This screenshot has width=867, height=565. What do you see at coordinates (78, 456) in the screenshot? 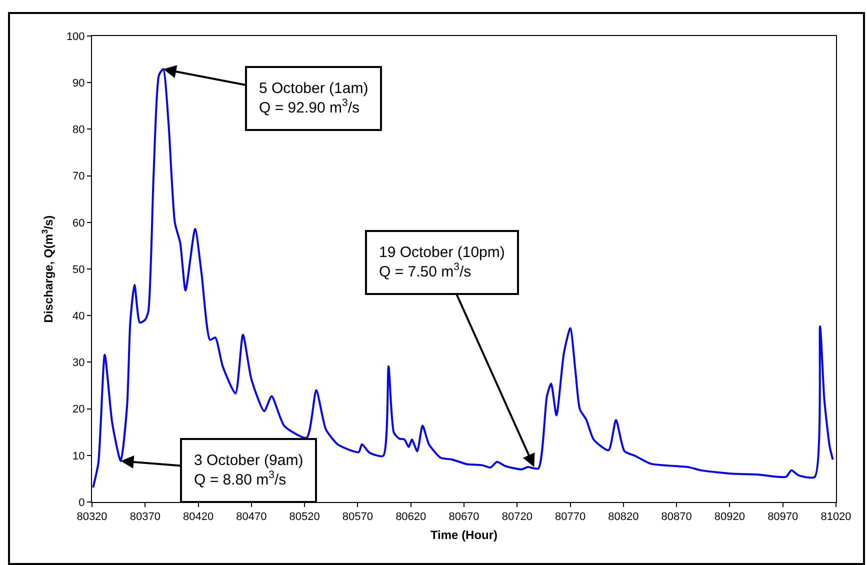
I see `y-tick-label: 10` at bounding box center [78, 456].